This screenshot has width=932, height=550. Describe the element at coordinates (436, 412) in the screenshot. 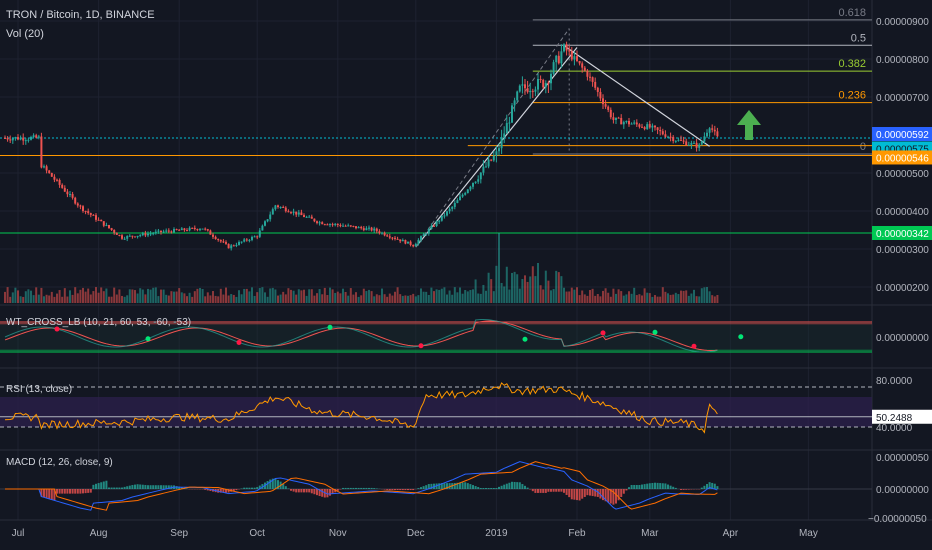

I see `rsi-band` at that location.